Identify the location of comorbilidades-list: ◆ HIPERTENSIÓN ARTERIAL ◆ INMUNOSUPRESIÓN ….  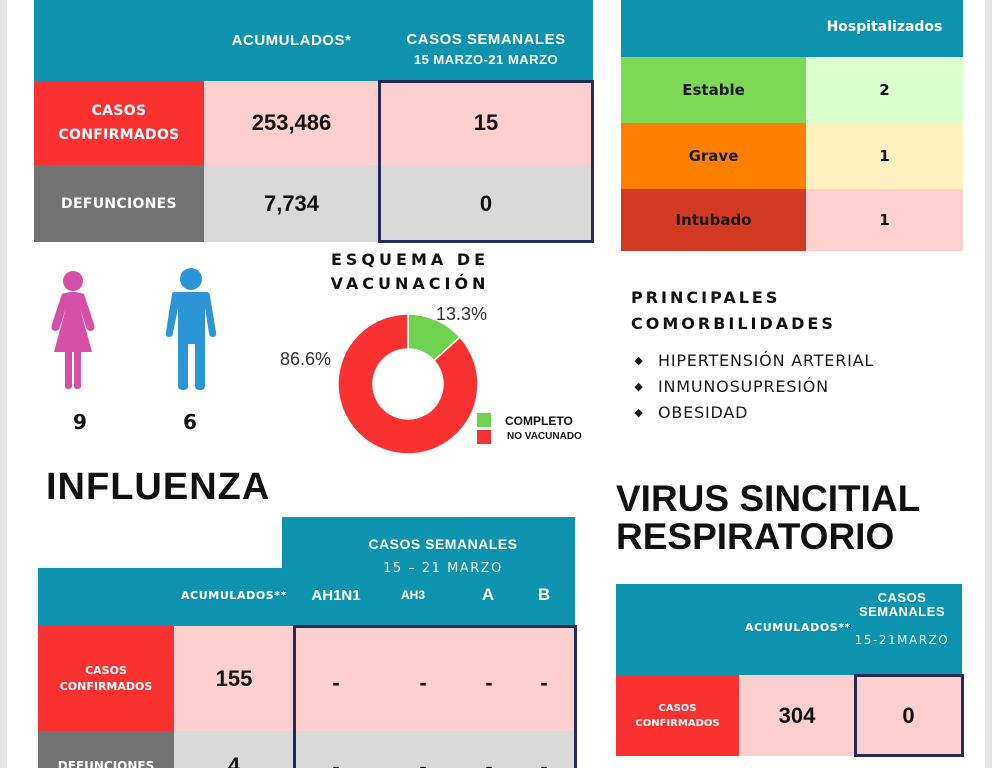
(753, 387).